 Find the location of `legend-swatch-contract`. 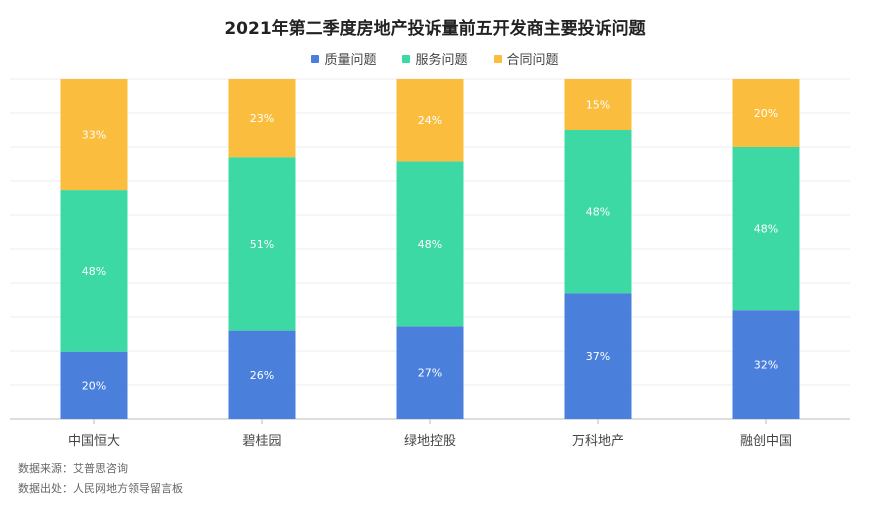

legend-swatch-contract is located at coordinates (497, 58).